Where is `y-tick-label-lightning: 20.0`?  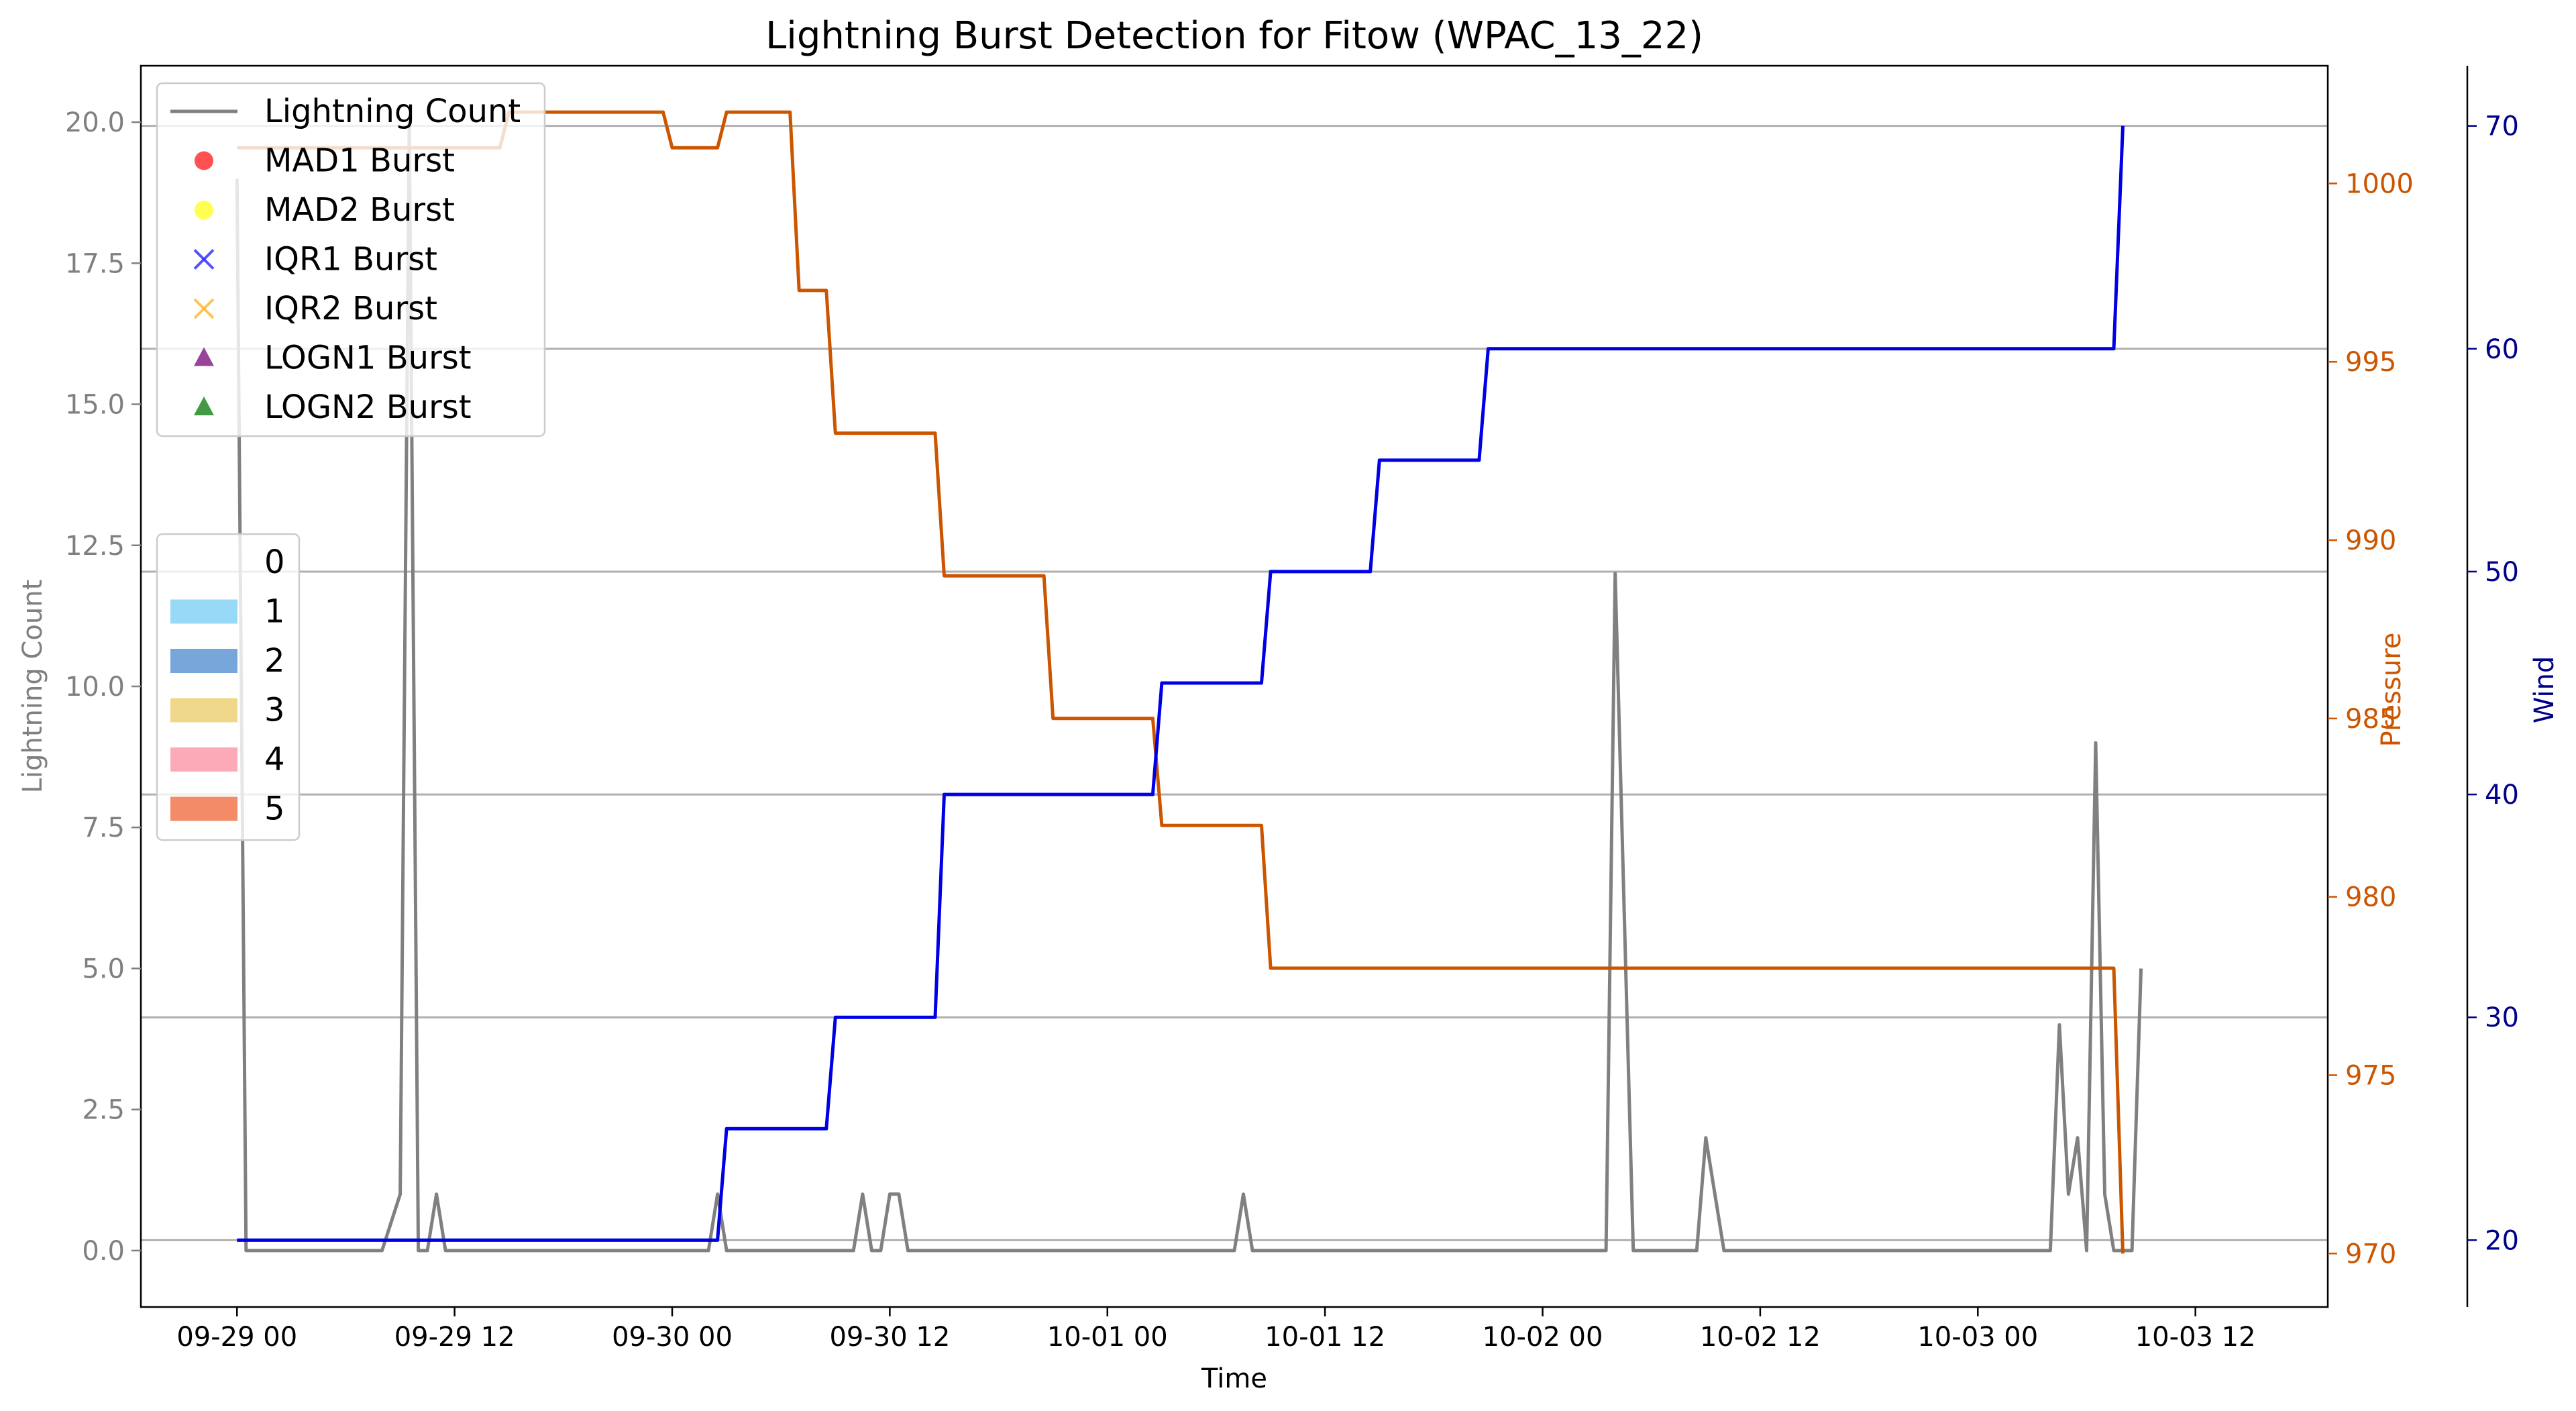
y-tick-label-lightning: 20.0 is located at coordinates (95, 122).